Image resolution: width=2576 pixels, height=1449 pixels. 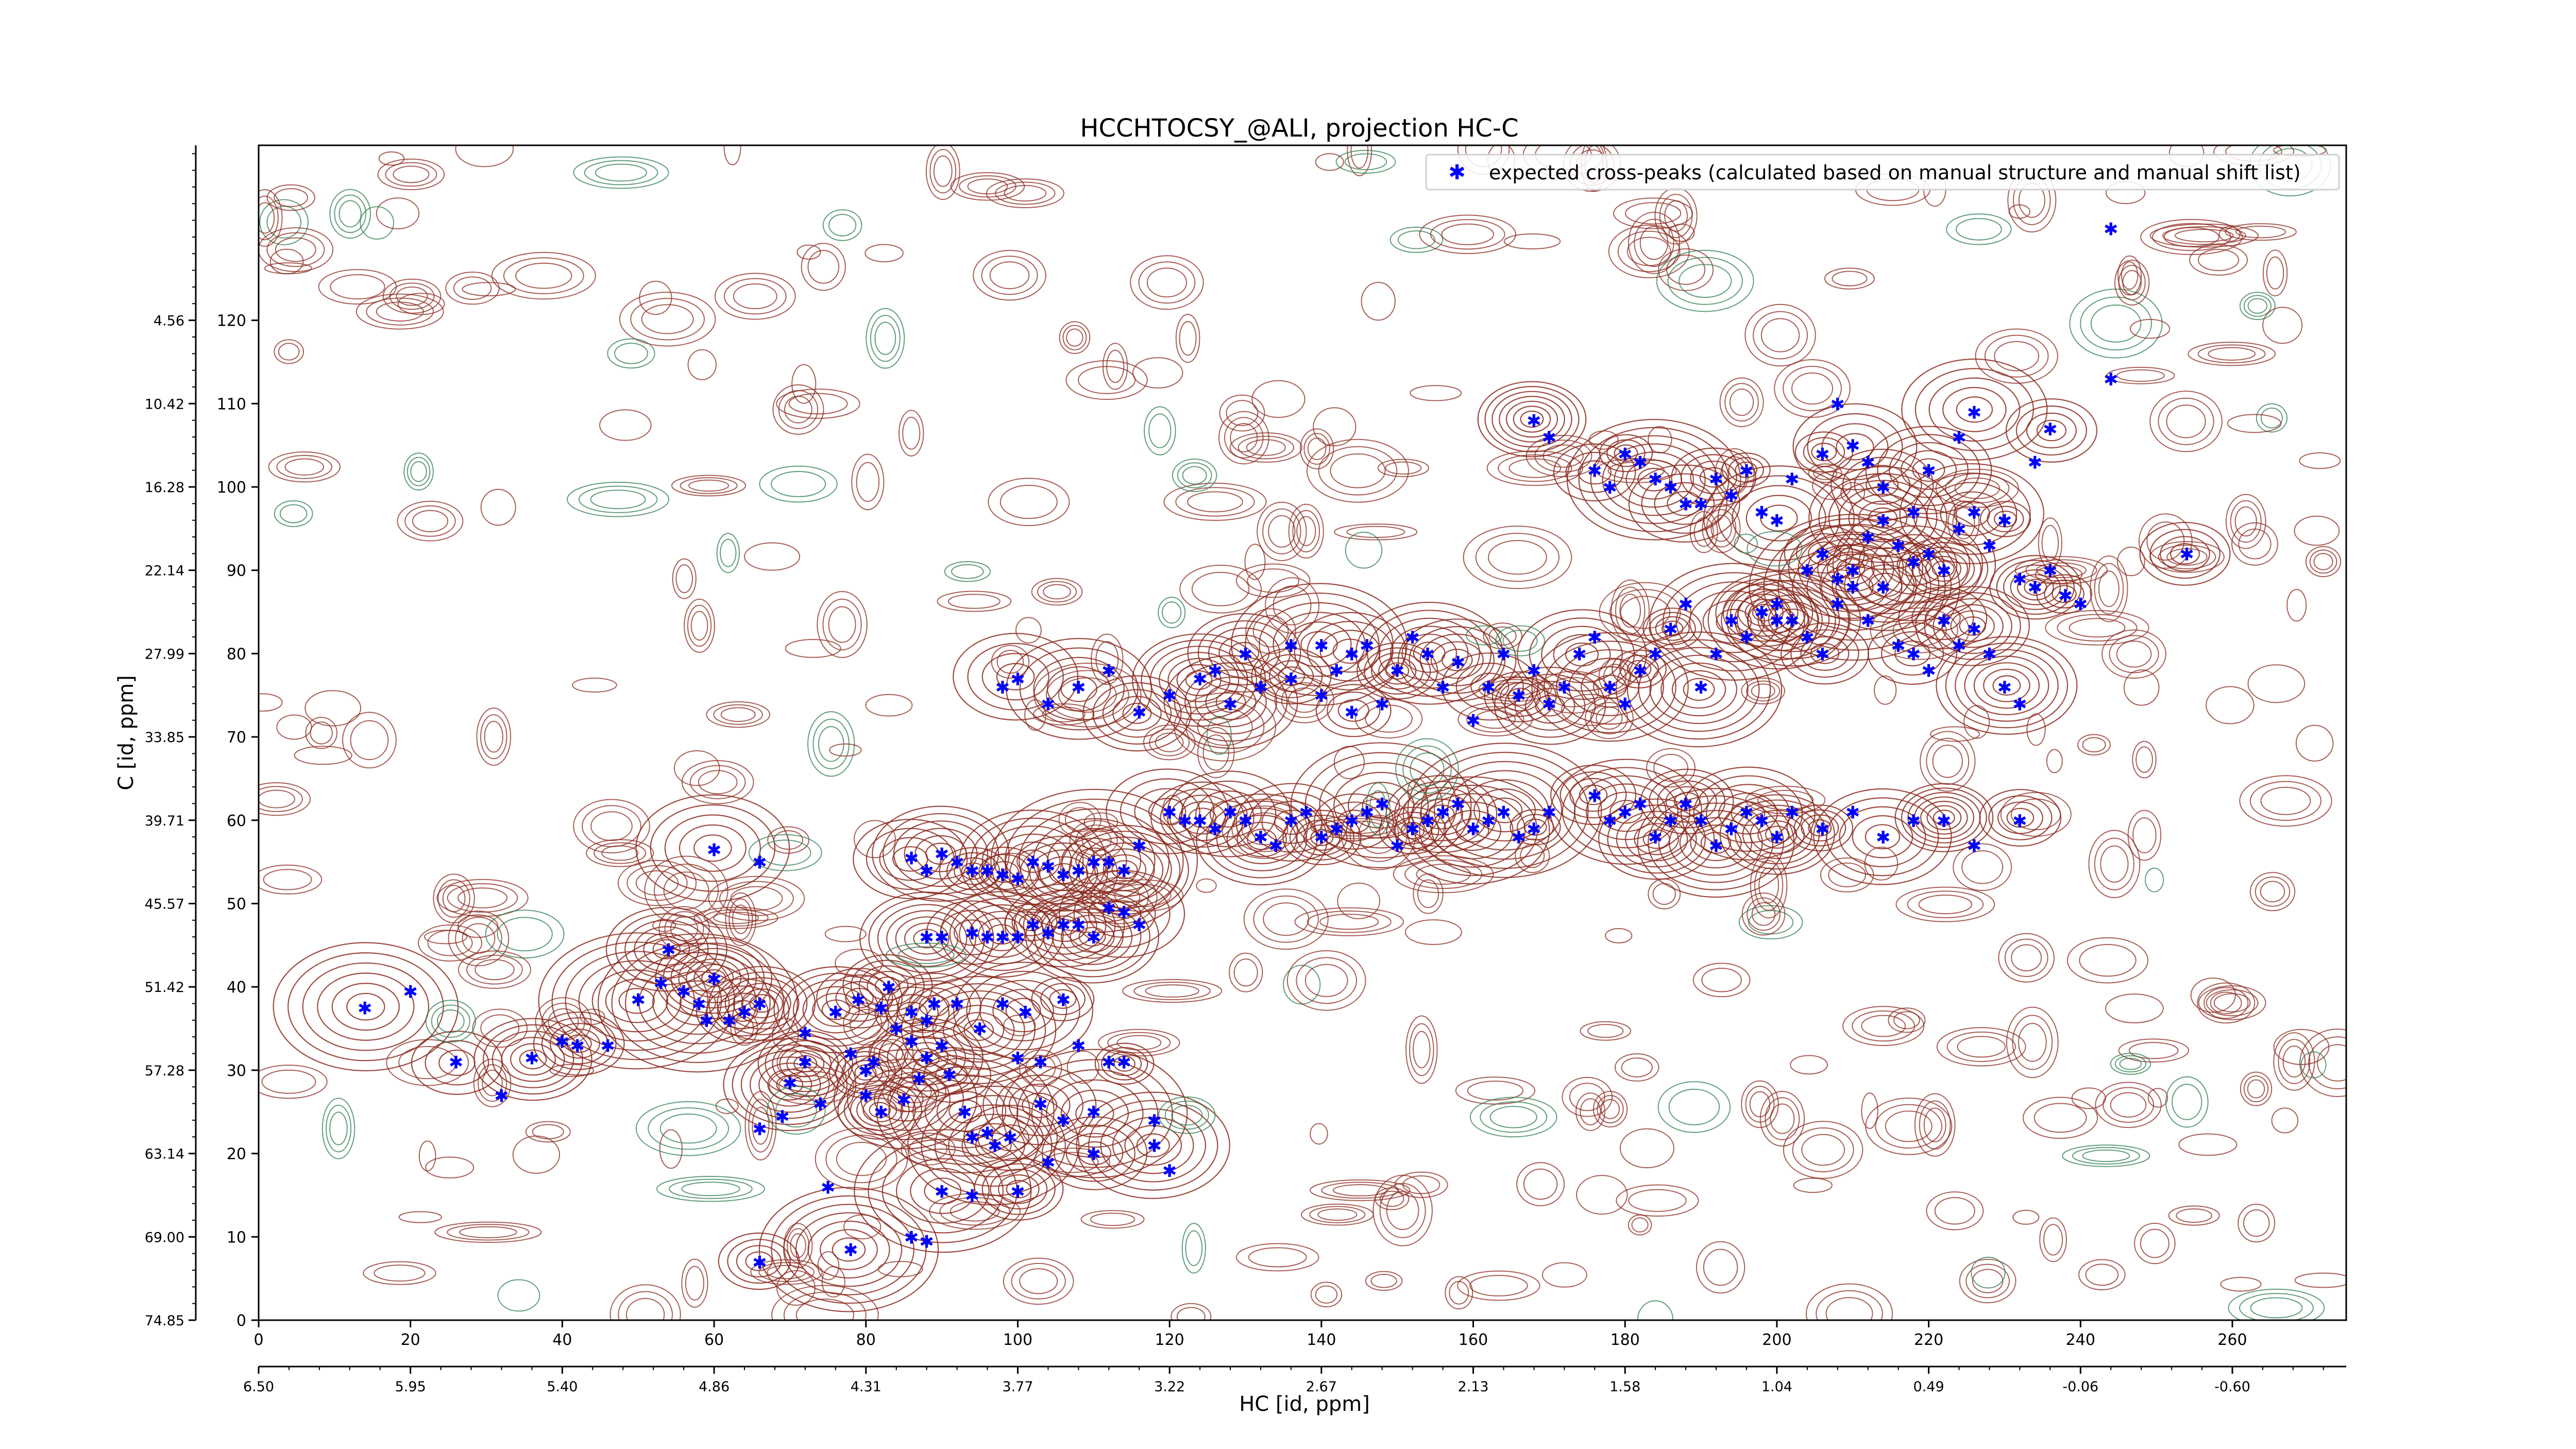 I want to click on y-tick-label: 100, so click(x=231, y=488).